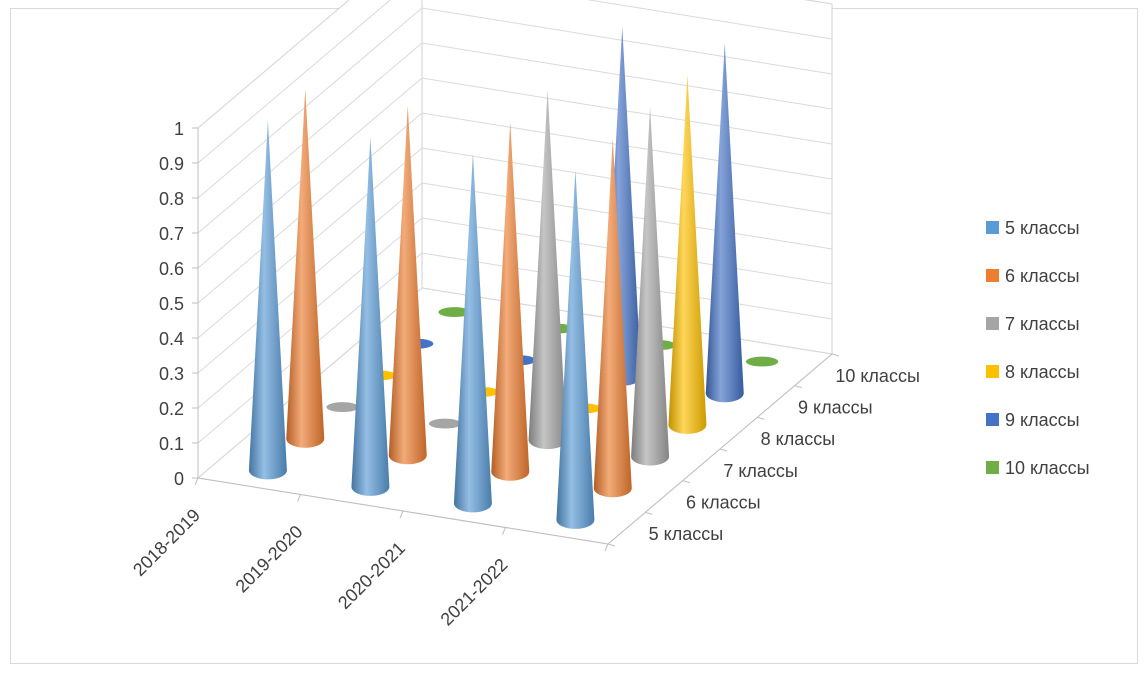  I want to click on depth-tick-label: 10 классы, so click(877, 376).